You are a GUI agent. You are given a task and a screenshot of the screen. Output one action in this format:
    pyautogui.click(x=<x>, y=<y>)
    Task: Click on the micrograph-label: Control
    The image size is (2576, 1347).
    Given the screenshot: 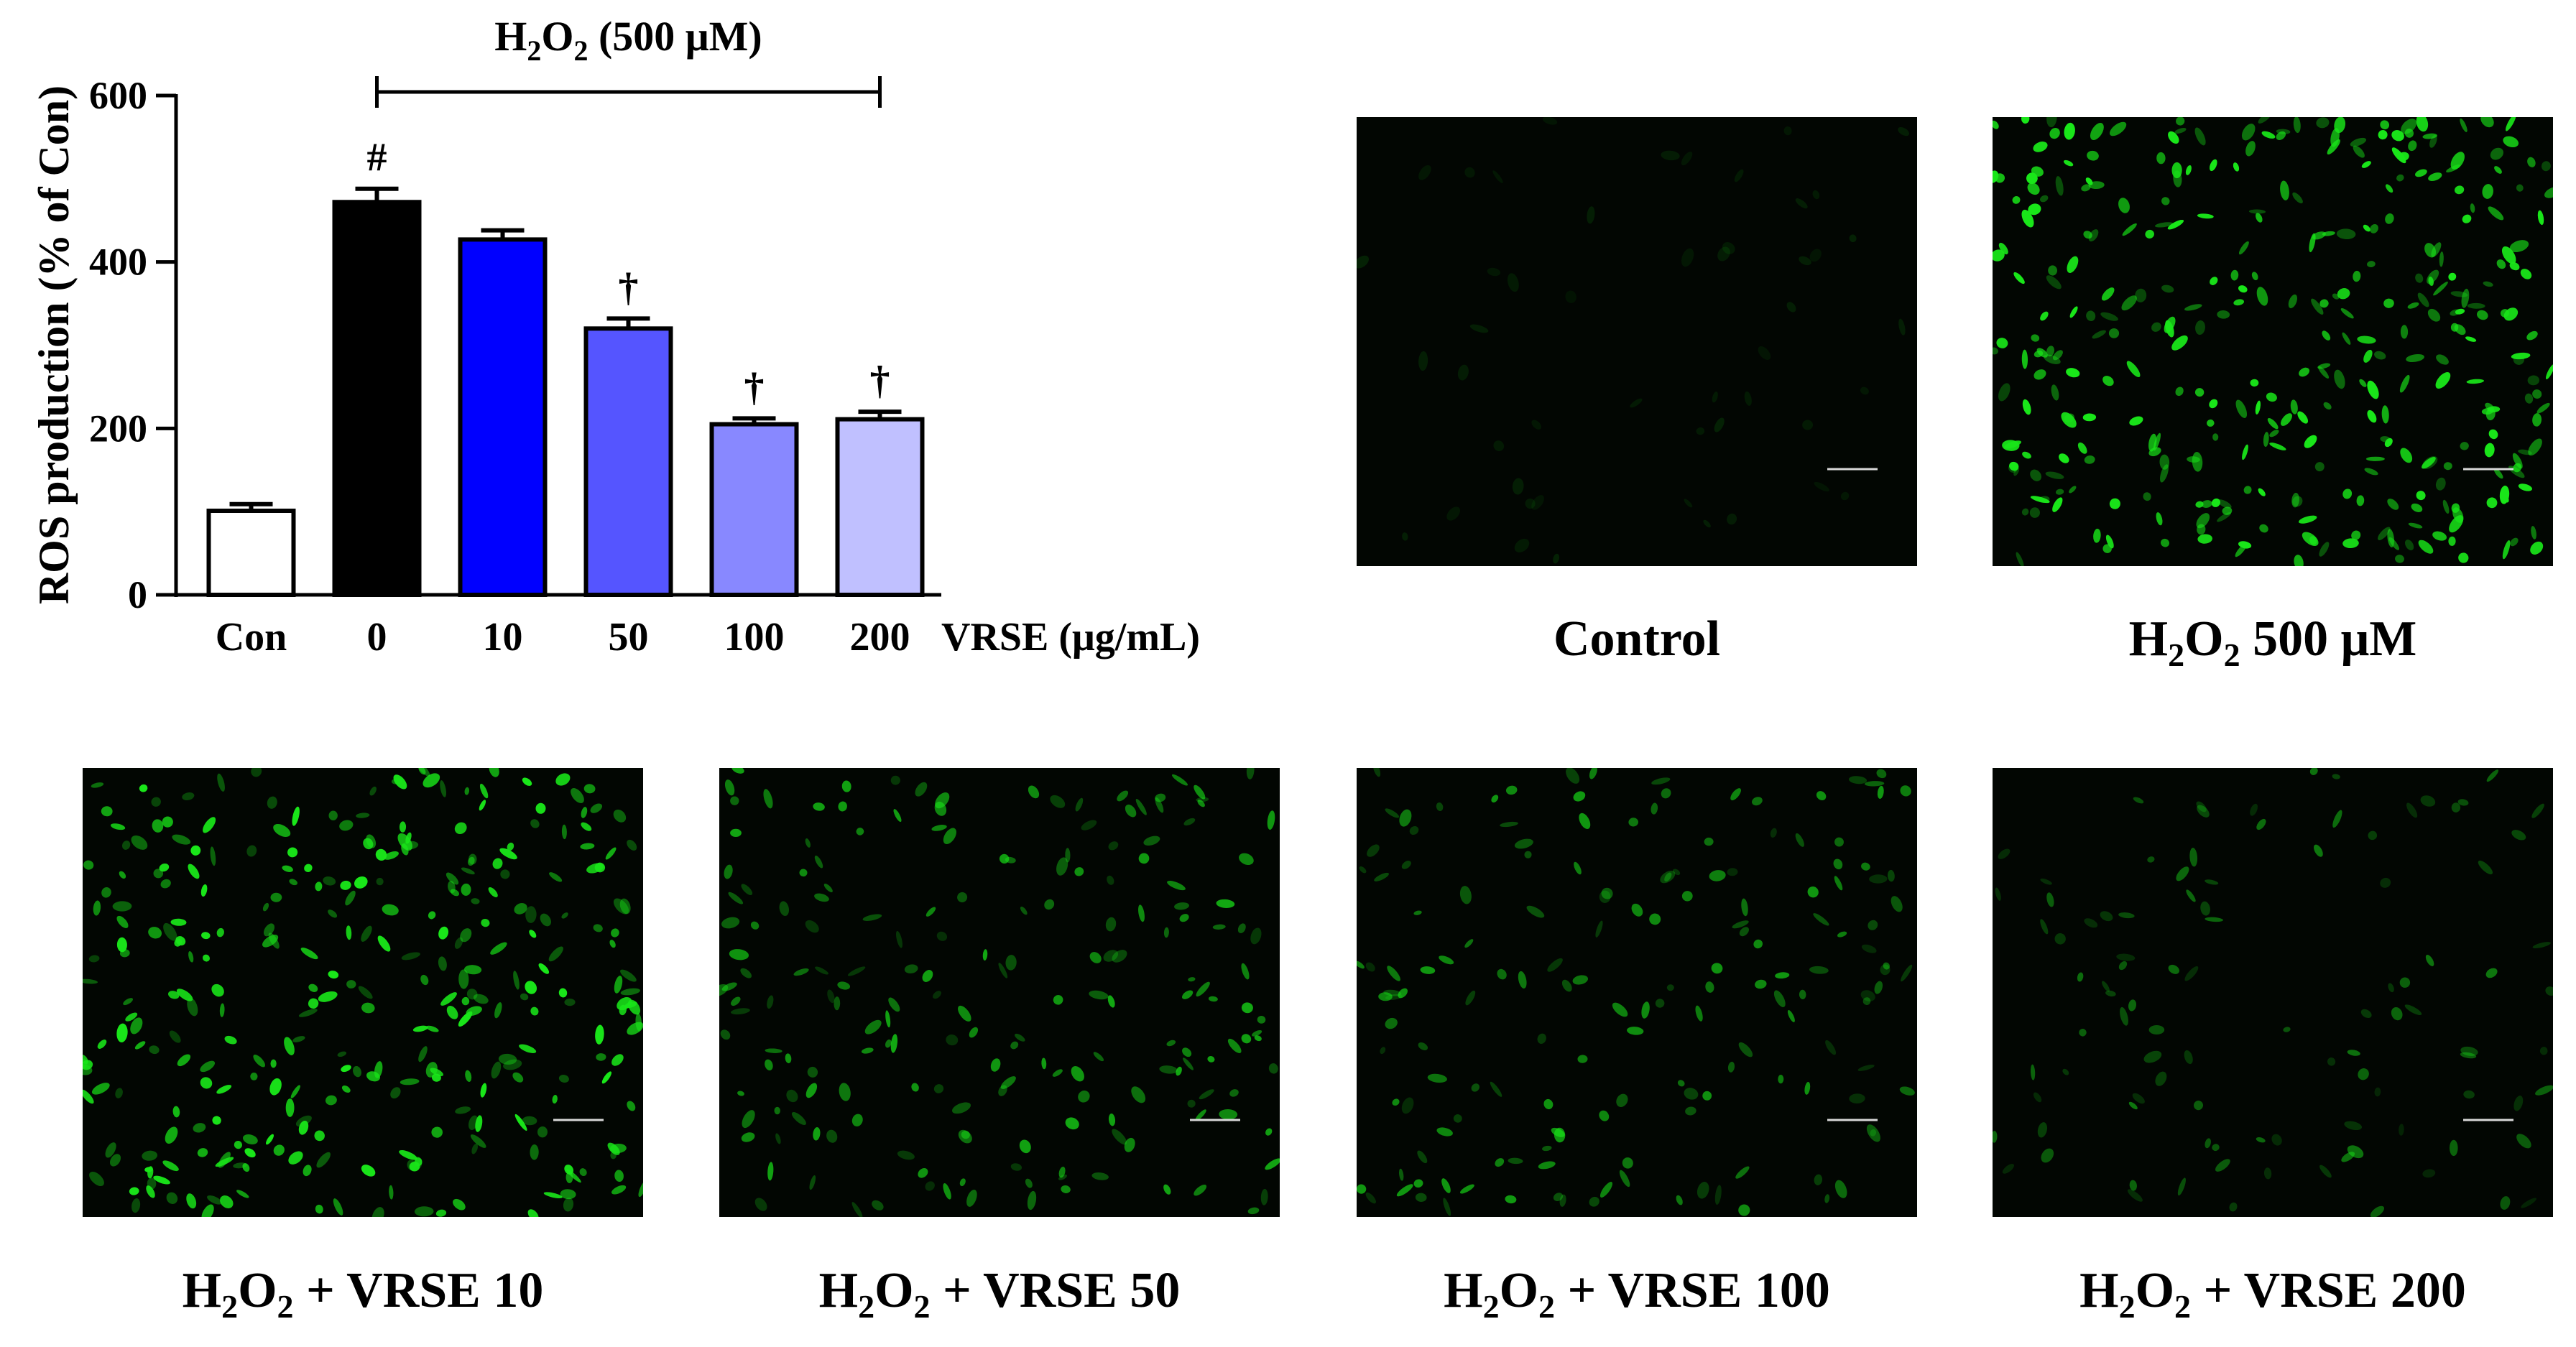 What is the action you would take?
    pyautogui.click(x=1637, y=639)
    